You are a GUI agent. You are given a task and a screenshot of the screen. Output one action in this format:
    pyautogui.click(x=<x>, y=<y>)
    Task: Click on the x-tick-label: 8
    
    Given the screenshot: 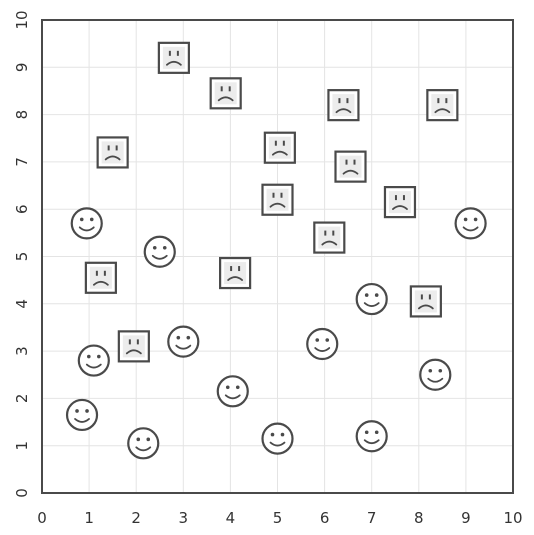 What is the action you would take?
    pyautogui.click(x=419, y=518)
    